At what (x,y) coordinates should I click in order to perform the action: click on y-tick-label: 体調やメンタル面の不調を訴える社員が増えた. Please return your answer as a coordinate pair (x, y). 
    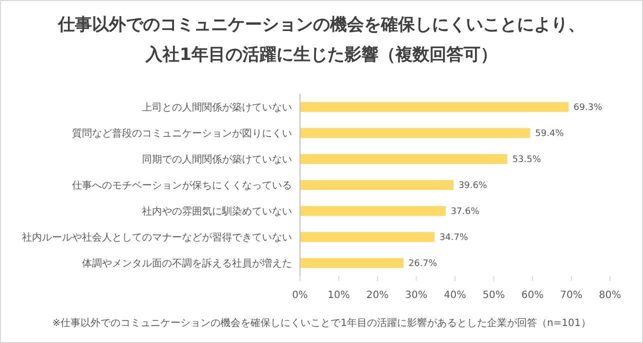
    Looking at the image, I should click on (187, 264).